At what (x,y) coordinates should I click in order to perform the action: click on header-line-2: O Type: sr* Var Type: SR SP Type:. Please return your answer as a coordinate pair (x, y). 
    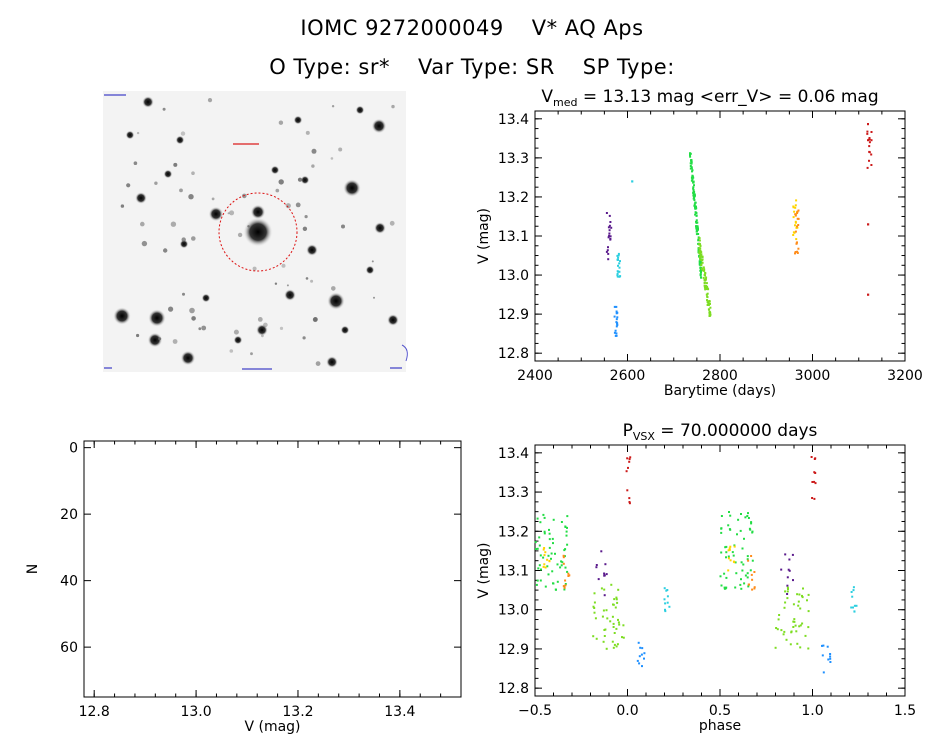
    Looking at the image, I should click on (472, 67).